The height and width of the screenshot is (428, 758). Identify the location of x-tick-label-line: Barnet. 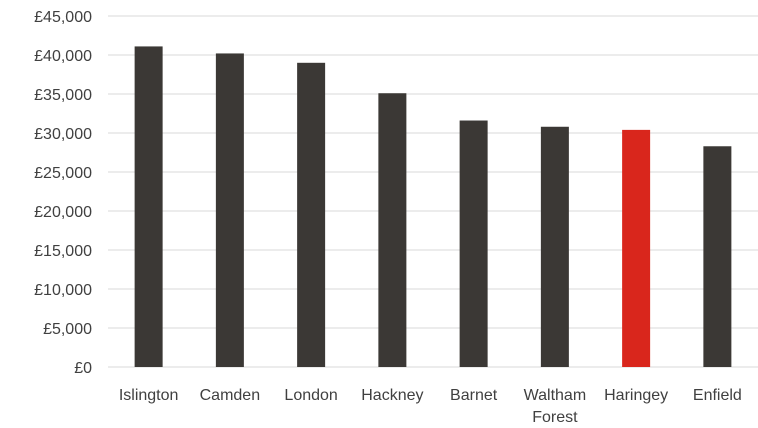
(474, 395).